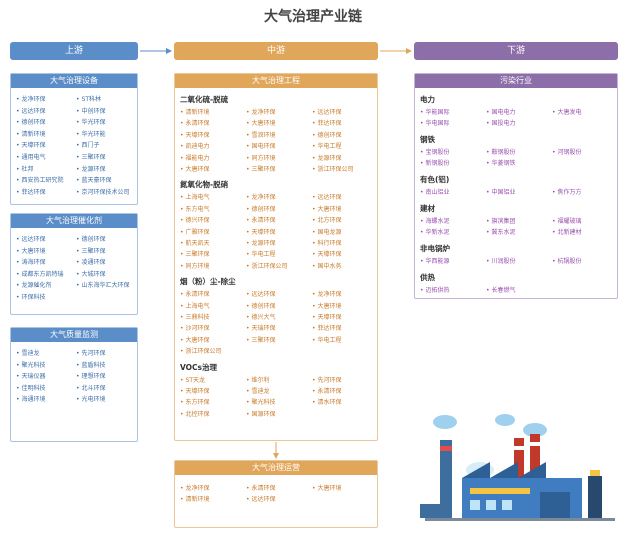  Describe the element at coordinates (569, 261) in the screenshot. I see `item-text: 杭锅股份` at that location.